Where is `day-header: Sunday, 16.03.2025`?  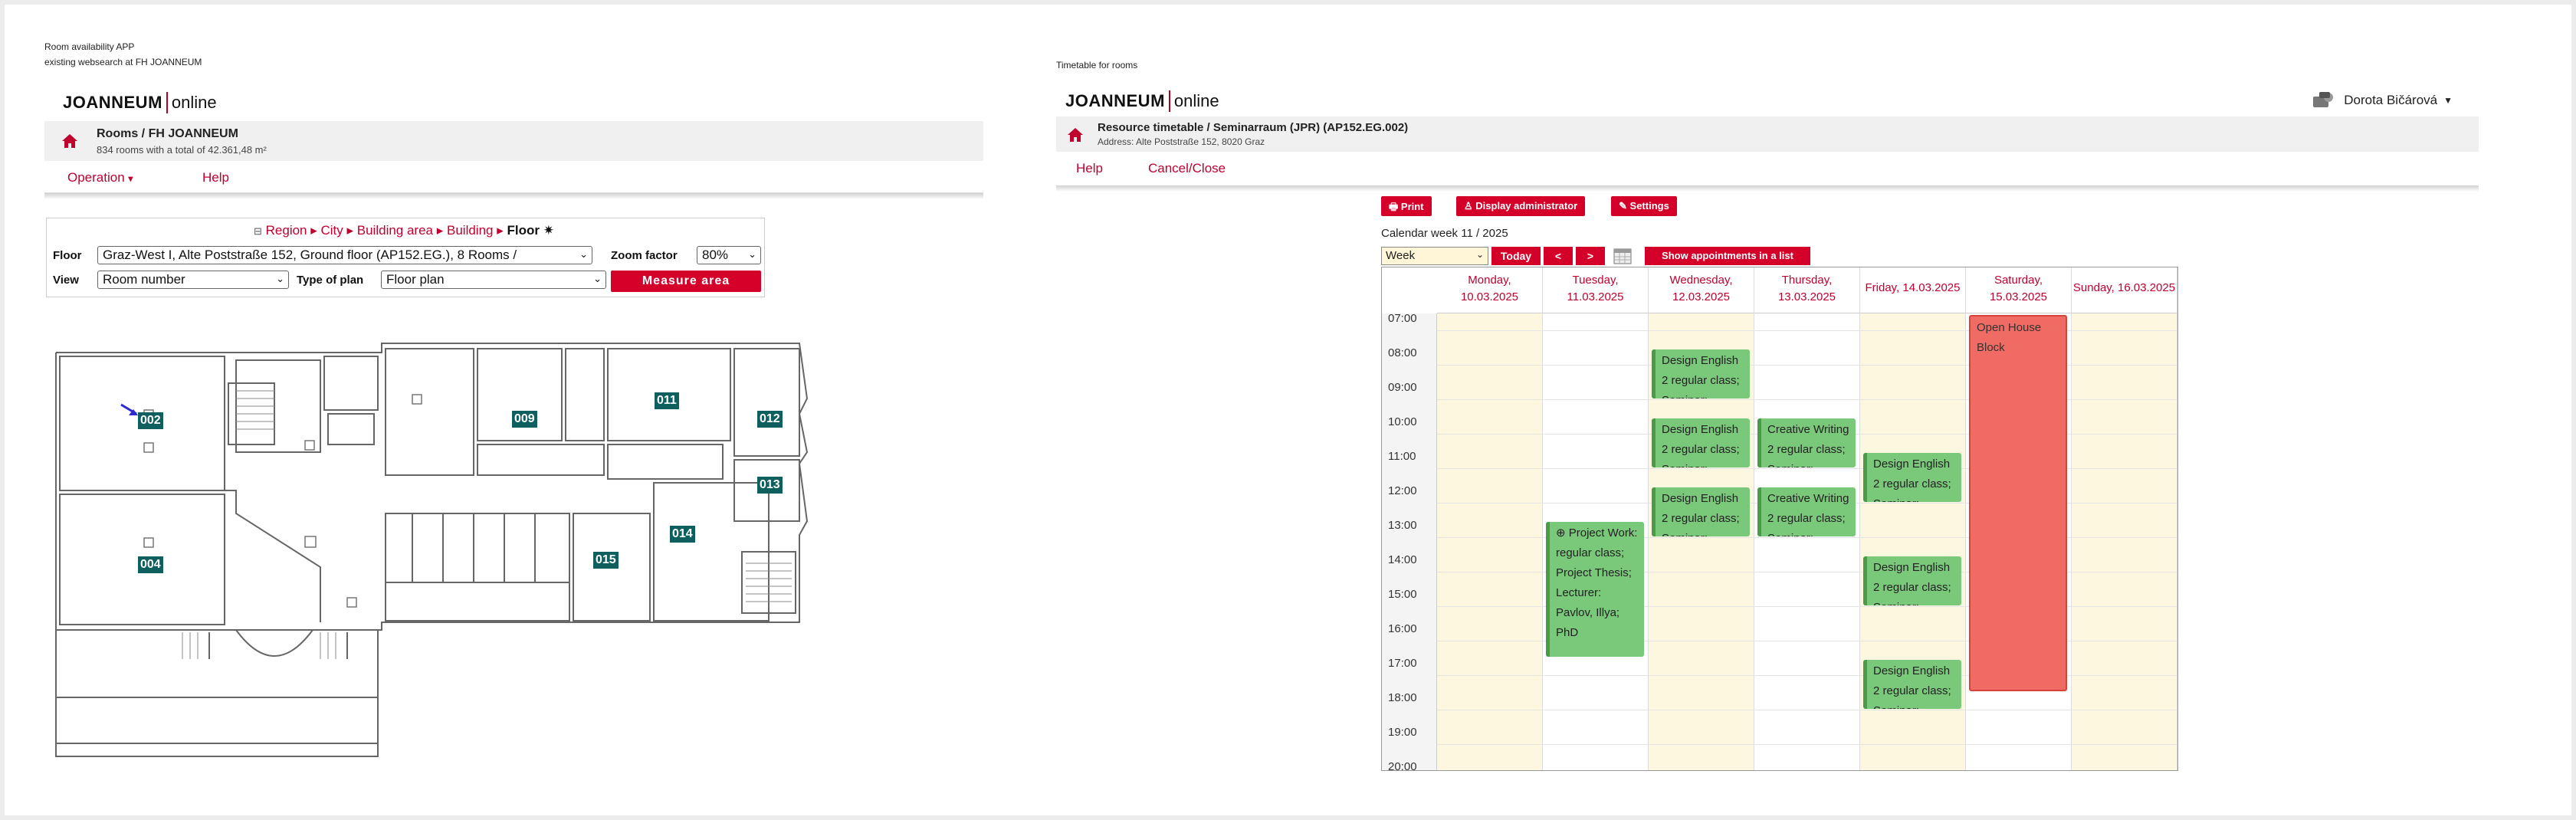
day-header: Sunday, 16.03.2025 is located at coordinates (2124, 290).